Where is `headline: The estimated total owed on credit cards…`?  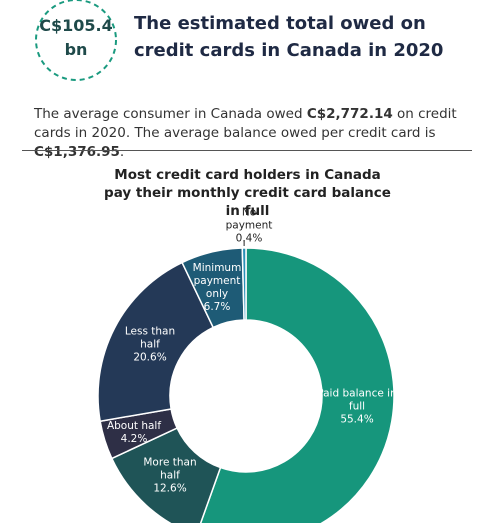
headline: The estimated total owed on credit cards… is located at coordinates (289, 37).